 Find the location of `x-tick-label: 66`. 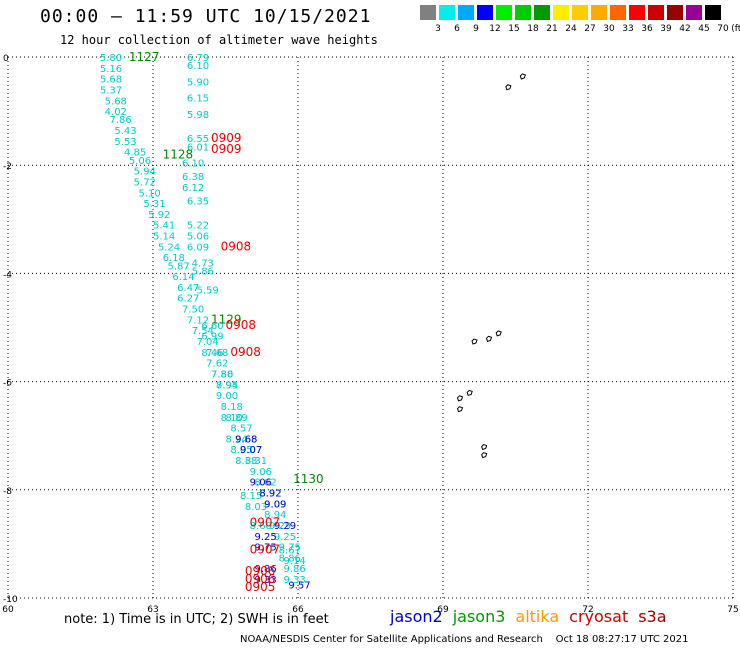

x-tick-label: 66 is located at coordinates (298, 610).